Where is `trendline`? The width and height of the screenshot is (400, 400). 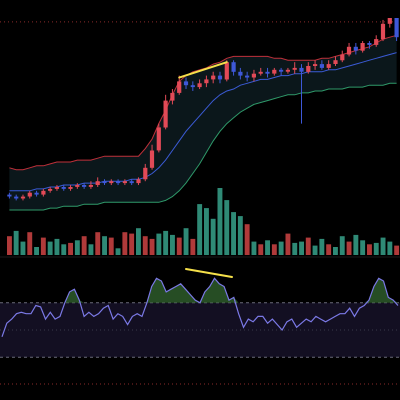 trendline is located at coordinates (203, 70).